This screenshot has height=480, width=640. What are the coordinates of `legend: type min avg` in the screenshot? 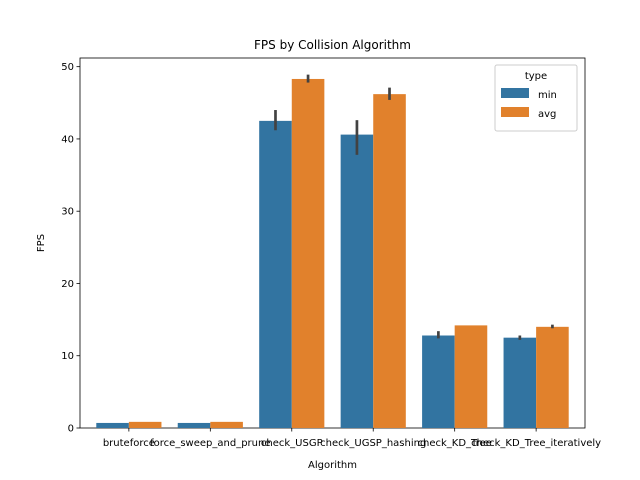 It's located at (536, 98).